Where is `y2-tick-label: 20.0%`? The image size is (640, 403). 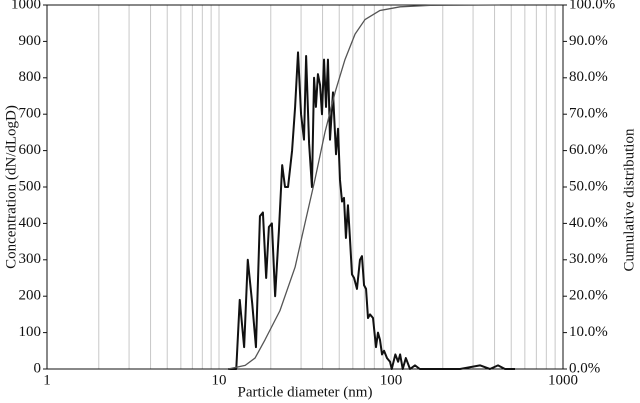
y2-tick-label: 20.0% is located at coordinates (588, 296).